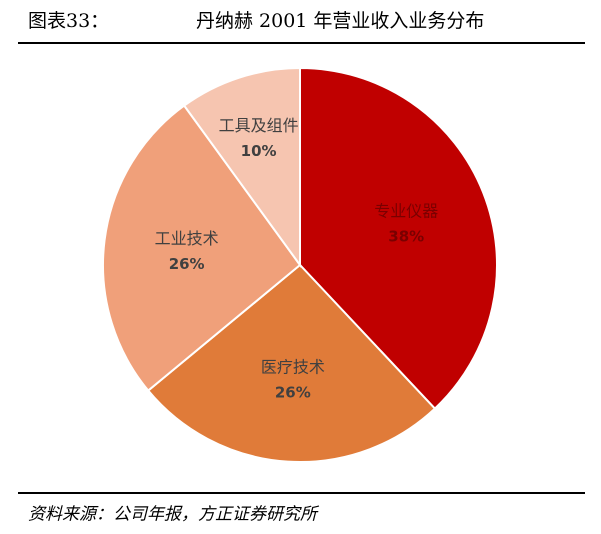 This screenshot has height=534, width=601. Describe the element at coordinates (259, 151) in the screenshot. I see `slice-value-label: 10%` at that location.